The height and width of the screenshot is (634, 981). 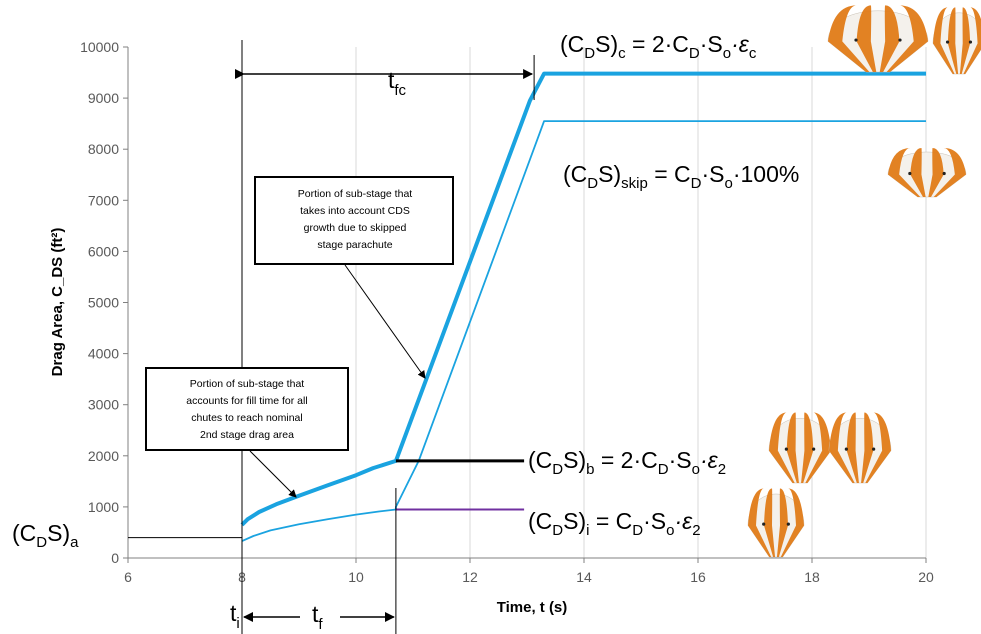 I want to click on y-tick-label: 1000, so click(x=103, y=507).